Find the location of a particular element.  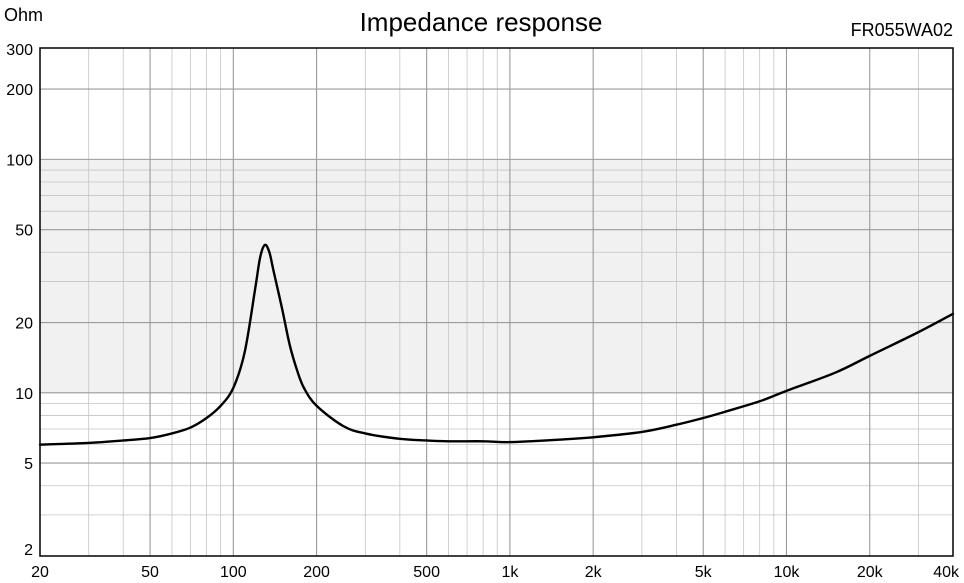

x-tick-label: 1k is located at coordinates (510, 572).